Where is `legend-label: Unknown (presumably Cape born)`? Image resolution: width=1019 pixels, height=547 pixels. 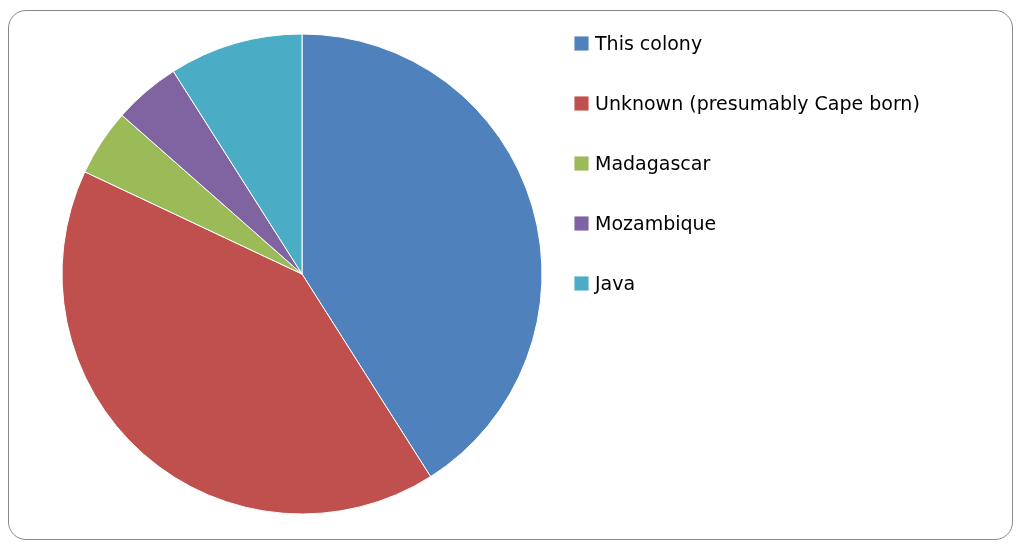 legend-label: Unknown (presumably Cape born) is located at coordinates (757, 102).